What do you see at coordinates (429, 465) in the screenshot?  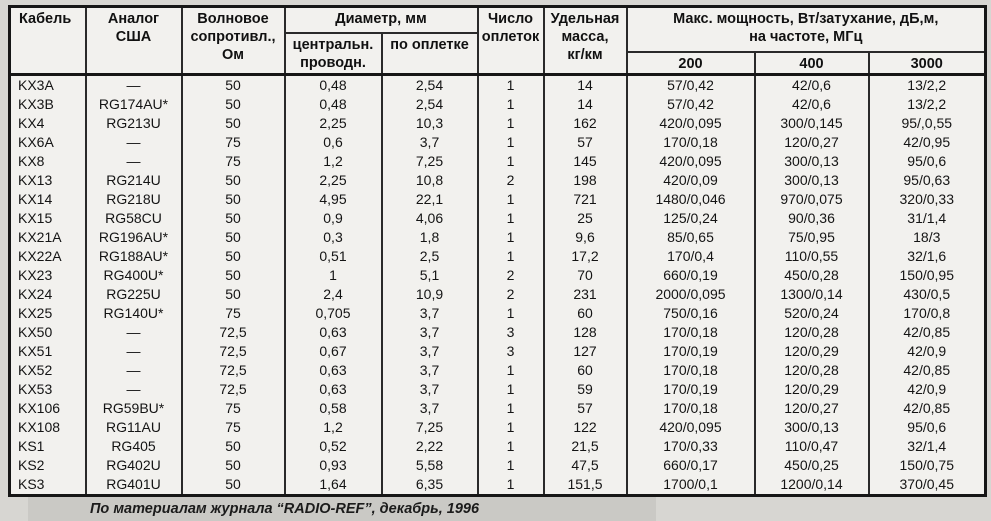 I see `cell-diameter-braid: 5,58` at bounding box center [429, 465].